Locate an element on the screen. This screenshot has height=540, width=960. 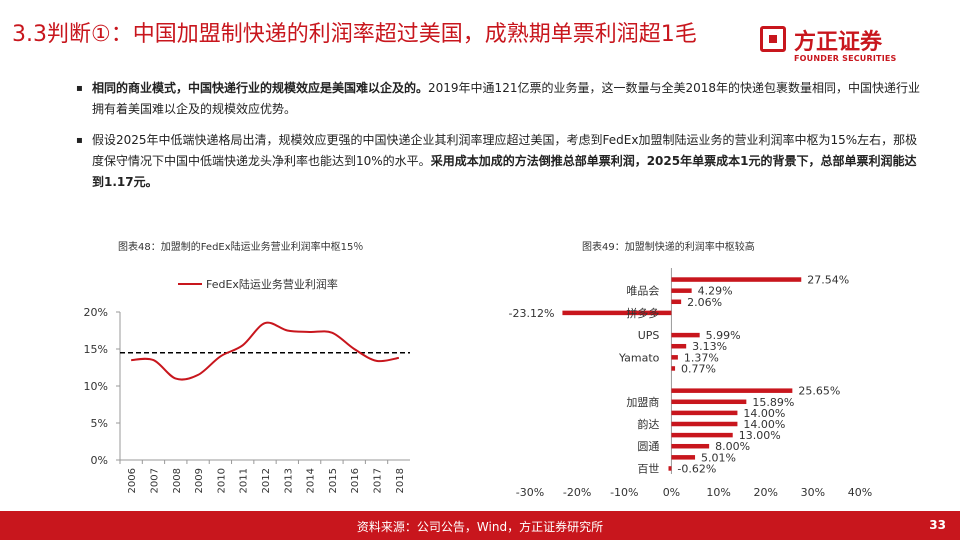
bar-value-label: -0.62% is located at coordinates (696, 468).